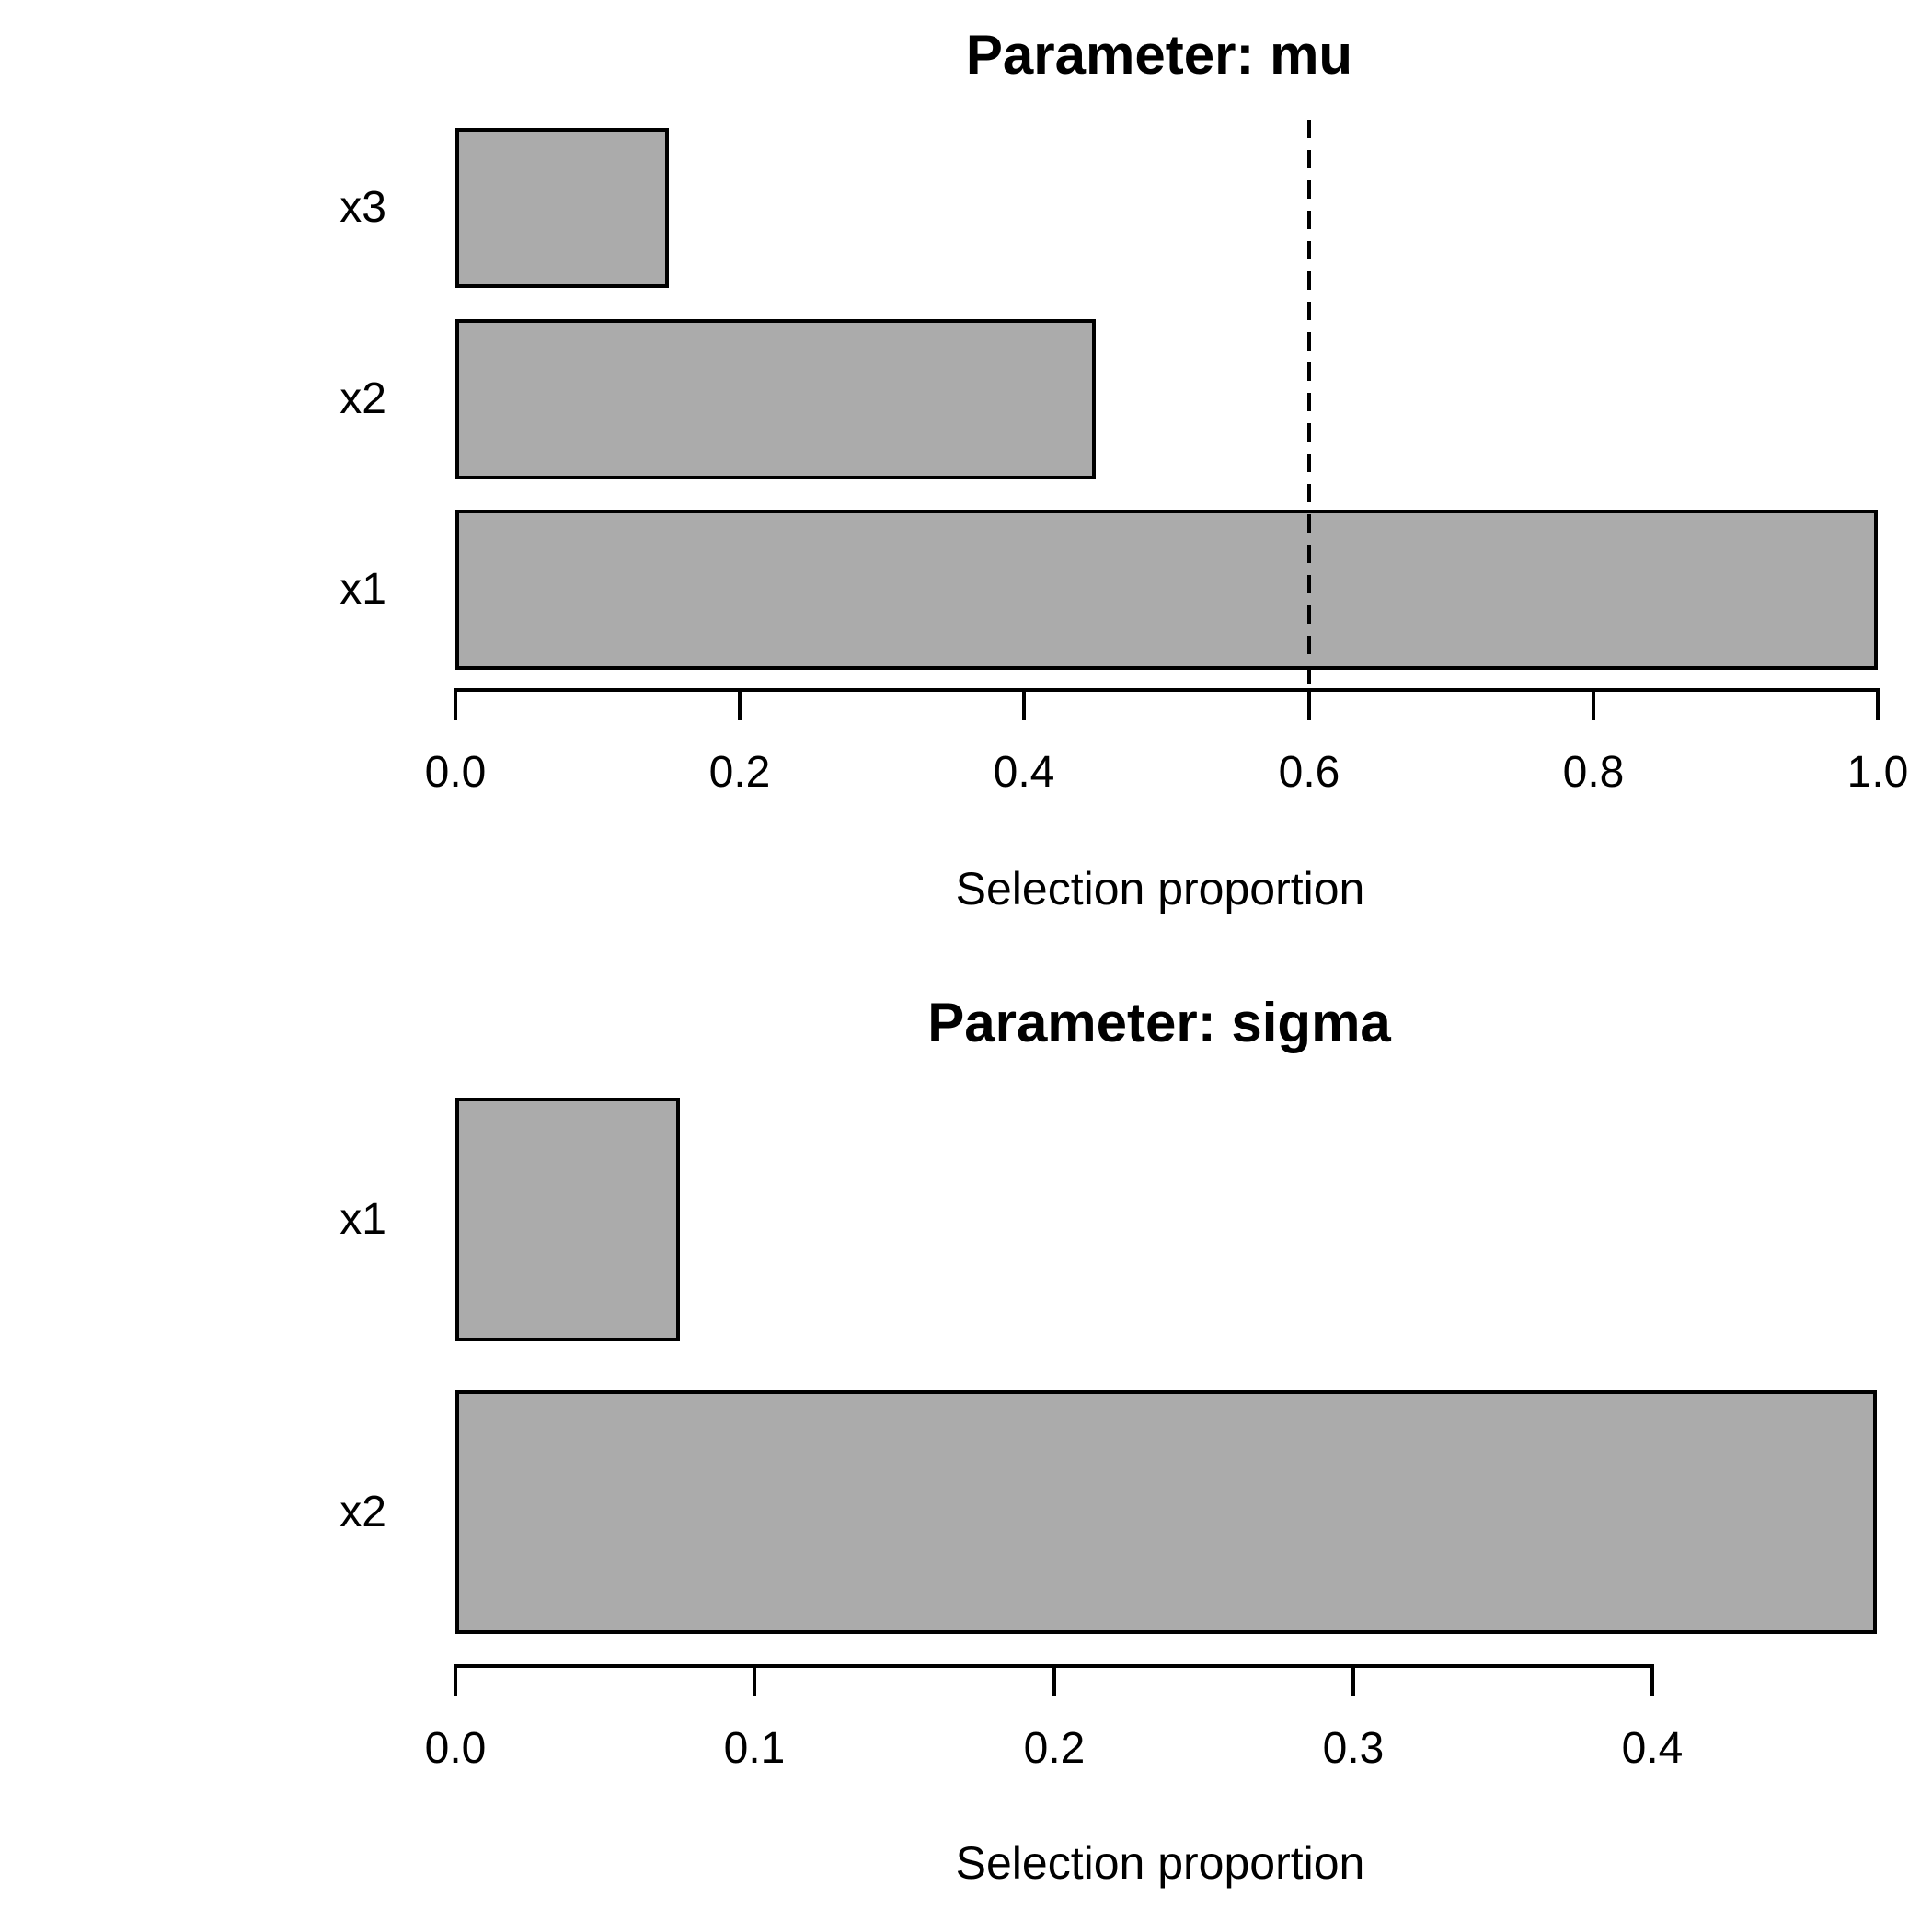  What do you see at coordinates (1159, 1022) in the screenshot?
I see `chart-title-sigma: Parameter: sigma` at bounding box center [1159, 1022].